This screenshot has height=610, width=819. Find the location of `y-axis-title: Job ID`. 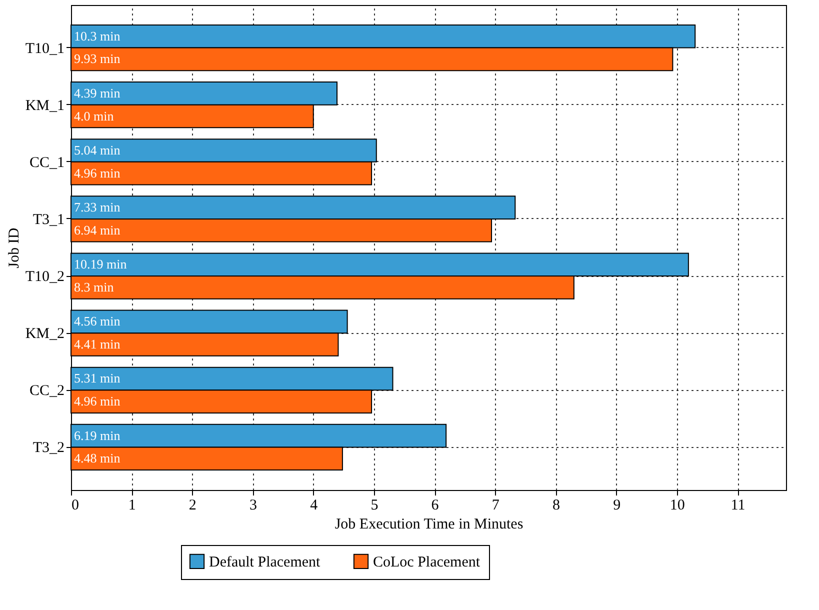

y-axis-title: Job ID is located at coordinates (14, 248).